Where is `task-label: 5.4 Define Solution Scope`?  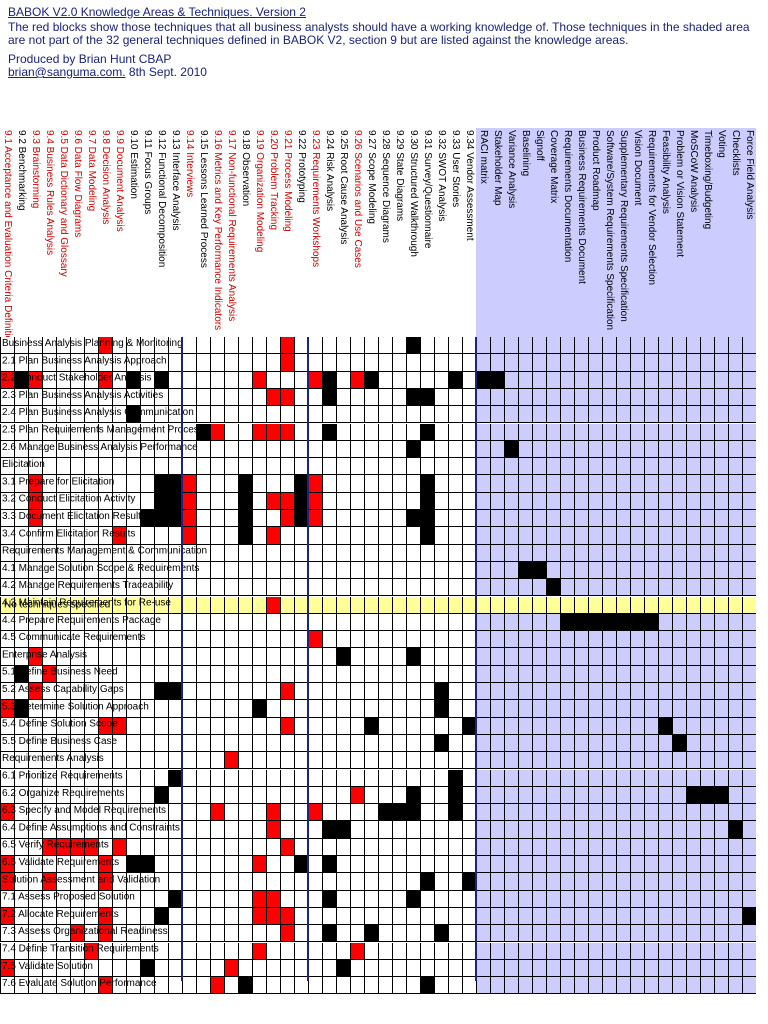
task-label: 5.4 Define Solution Scope is located at coordinates (60, 724).